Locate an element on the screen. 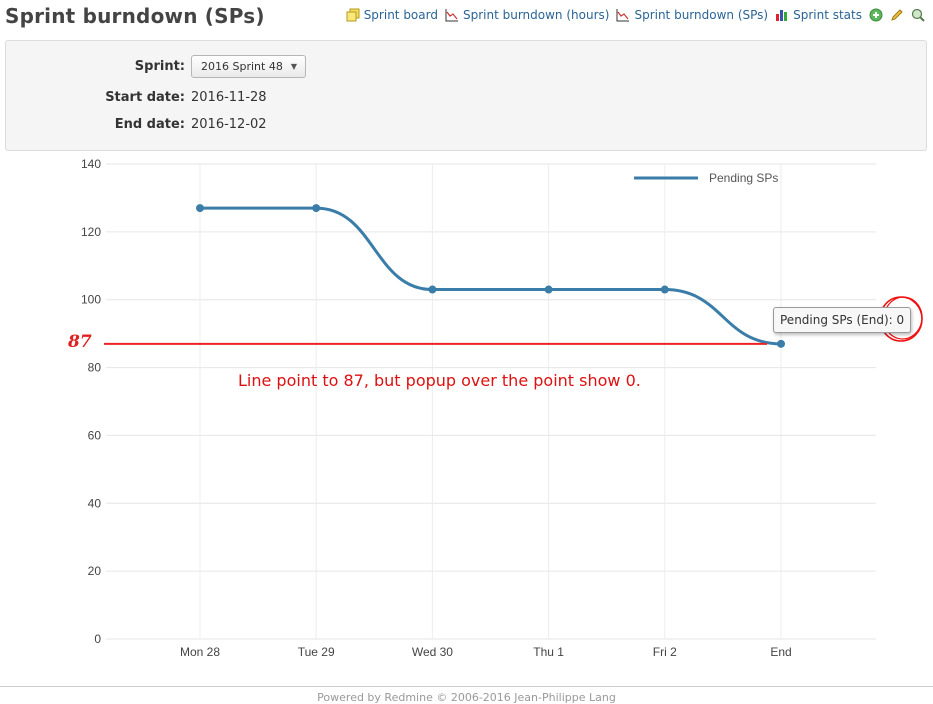 The width and height of the screenshot is (933, 704). start-date-label: Start date: is located at coordinates (145, 97).